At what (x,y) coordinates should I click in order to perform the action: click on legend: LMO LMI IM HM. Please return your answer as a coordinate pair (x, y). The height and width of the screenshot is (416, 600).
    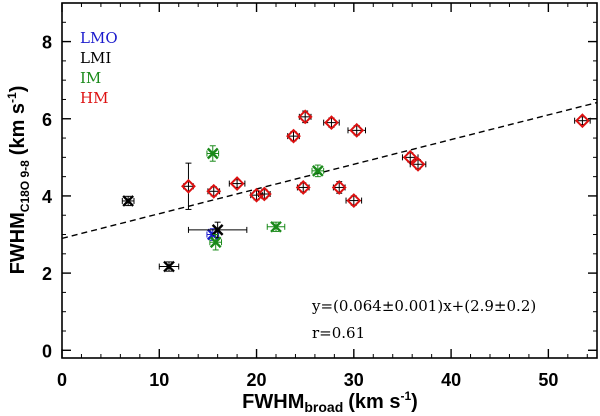
    Looking at the image, I should click on (99, 68).